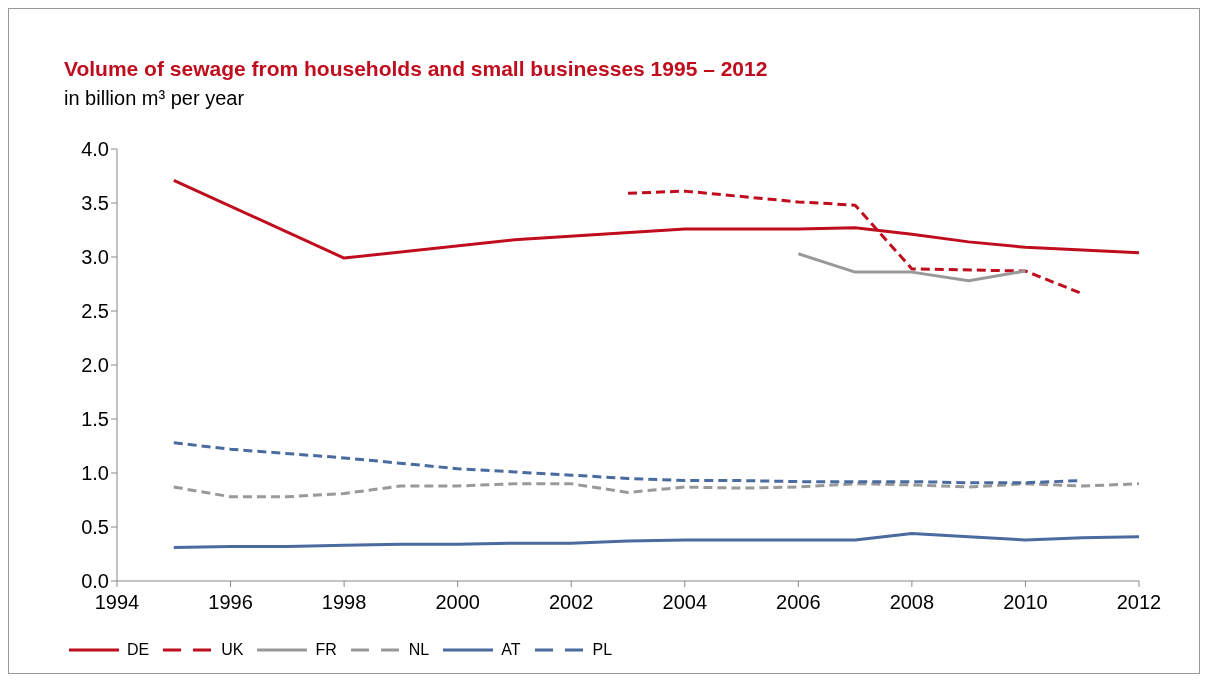 This screenshot has width=1214, height=684. I want to click on y-tick-label: 1.0, so click(95, 473).